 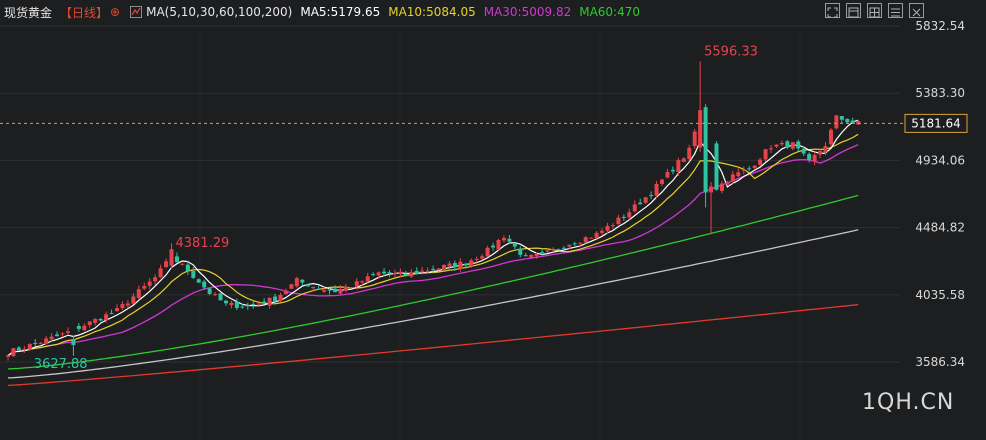 I want to click on settings-icon, so click(x=895, y=10).